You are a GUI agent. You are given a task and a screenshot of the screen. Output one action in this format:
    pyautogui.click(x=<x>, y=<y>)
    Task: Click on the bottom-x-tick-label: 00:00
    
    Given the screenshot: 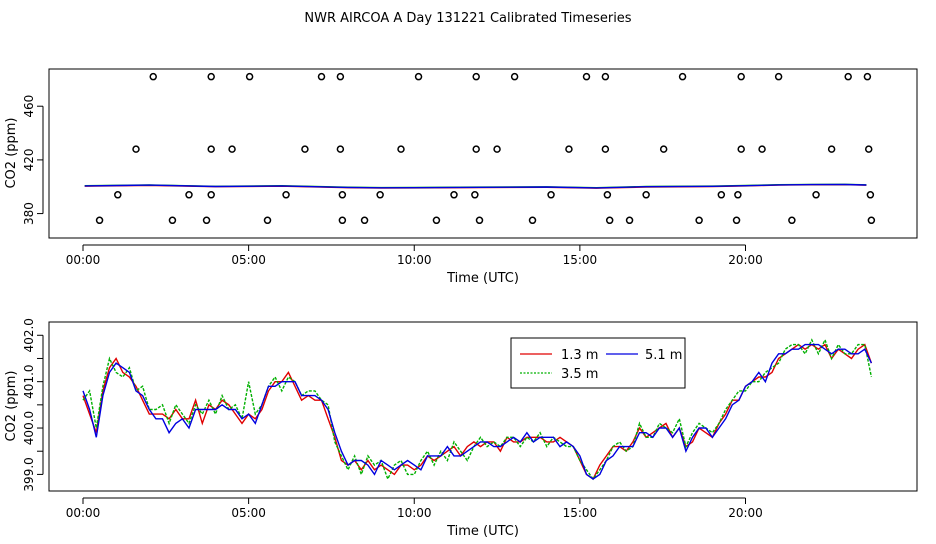 What is the action you would take?
    pyautogui.click(x=83, y=513)
    